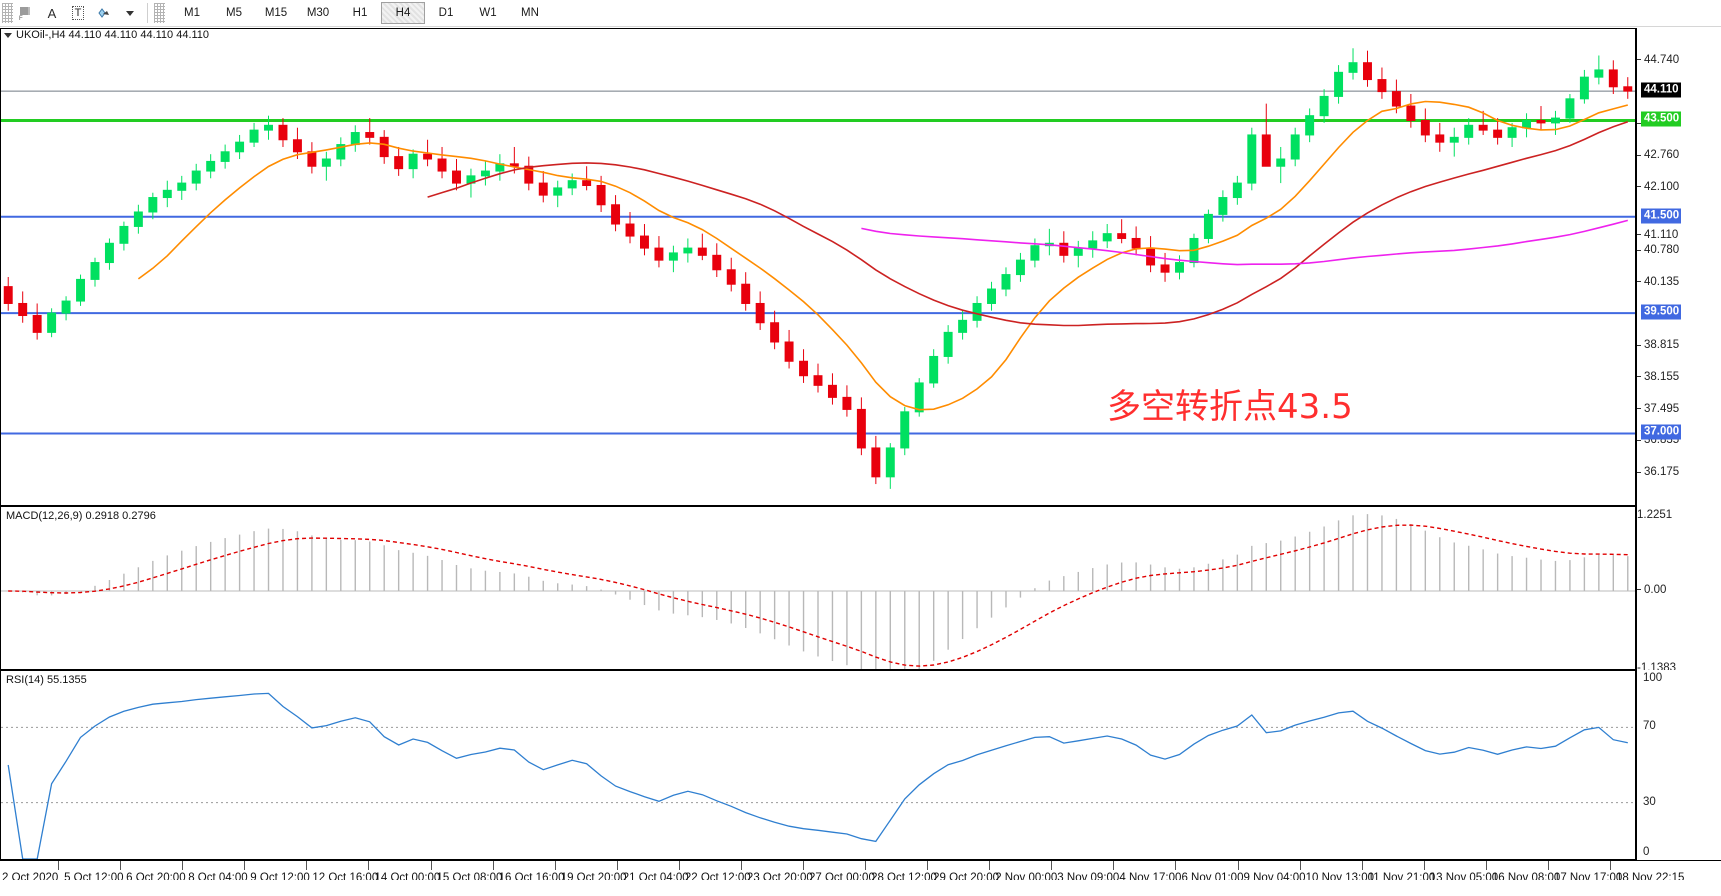 The image size is (1721, 896). What do you see at coordinates (1658, 472) in the screenshot?
I see `price-tick: 36.175` at bounding box center [1658, 472].